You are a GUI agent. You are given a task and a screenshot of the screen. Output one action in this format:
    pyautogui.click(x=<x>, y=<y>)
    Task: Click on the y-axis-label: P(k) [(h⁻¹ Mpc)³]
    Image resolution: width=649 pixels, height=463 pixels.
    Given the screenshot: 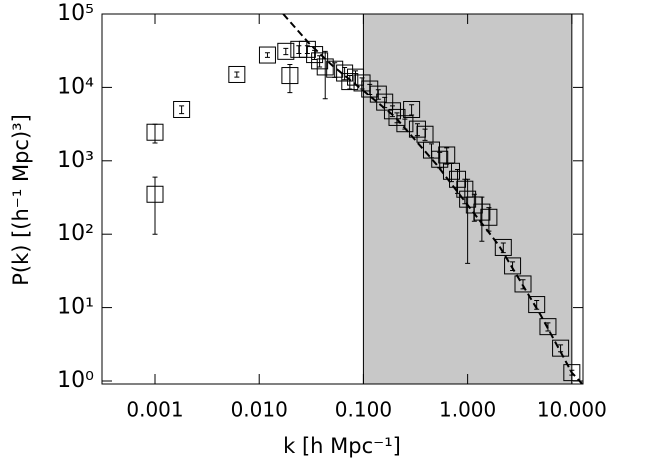 What is the action you would take?
    pyautogui.click(x=21, y=200)
    